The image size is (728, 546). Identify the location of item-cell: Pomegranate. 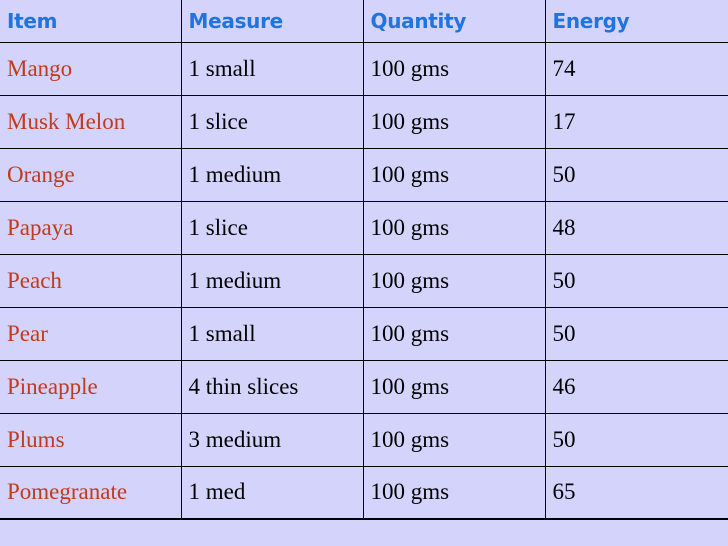
(91, 492).